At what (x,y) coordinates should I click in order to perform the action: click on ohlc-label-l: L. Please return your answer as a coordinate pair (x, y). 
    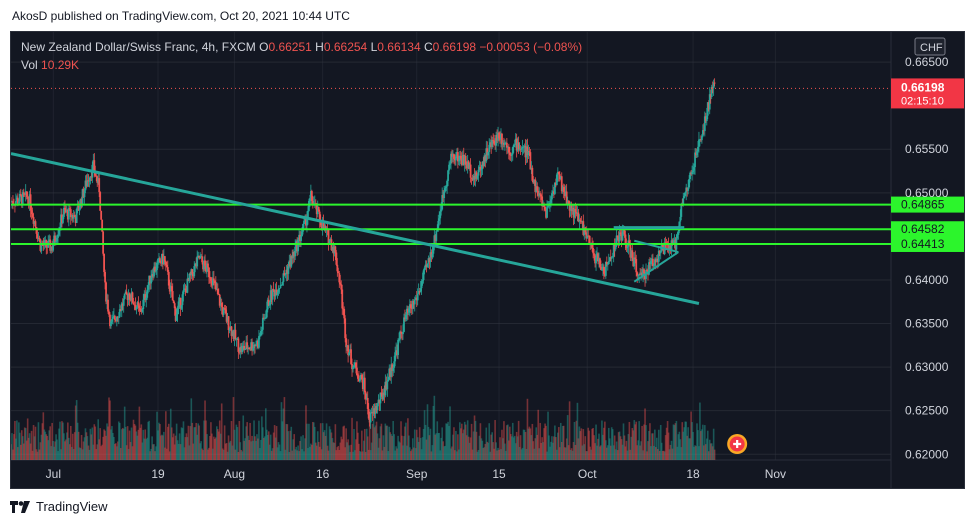
    Looking at the image, I should click on (374, 47).